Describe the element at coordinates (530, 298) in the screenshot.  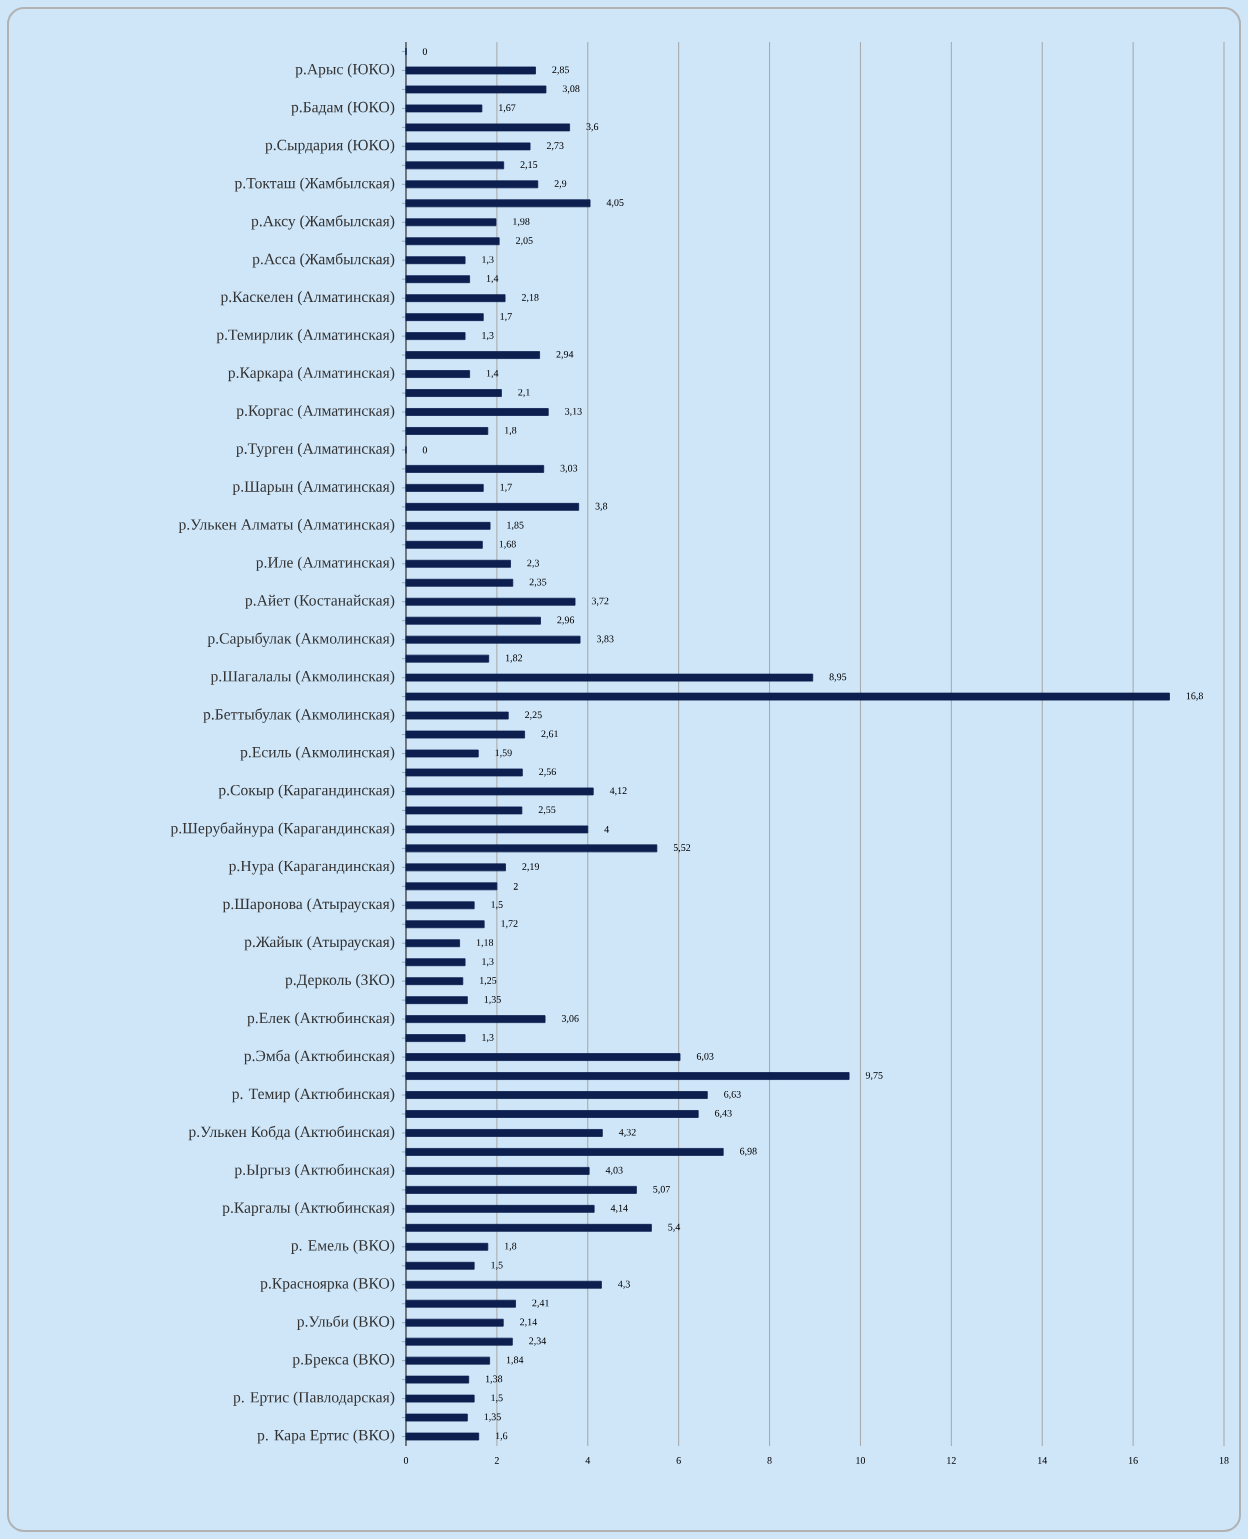
I see `data-label: 2,18` at that location.